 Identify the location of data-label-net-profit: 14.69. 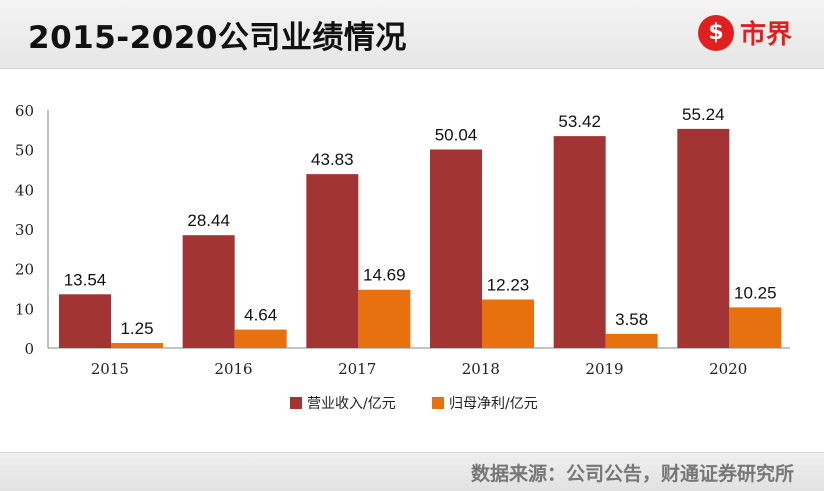
(384, 275).